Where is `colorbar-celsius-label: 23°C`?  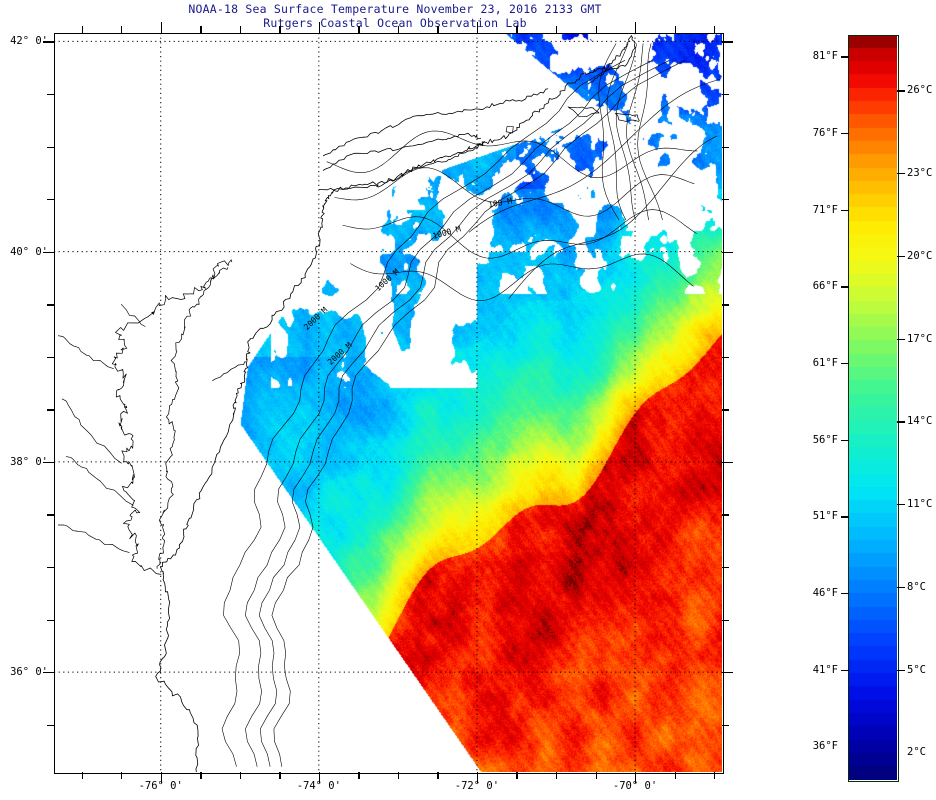
colorbar-celsius-label: 23°C is located at coordinates (920, 172).